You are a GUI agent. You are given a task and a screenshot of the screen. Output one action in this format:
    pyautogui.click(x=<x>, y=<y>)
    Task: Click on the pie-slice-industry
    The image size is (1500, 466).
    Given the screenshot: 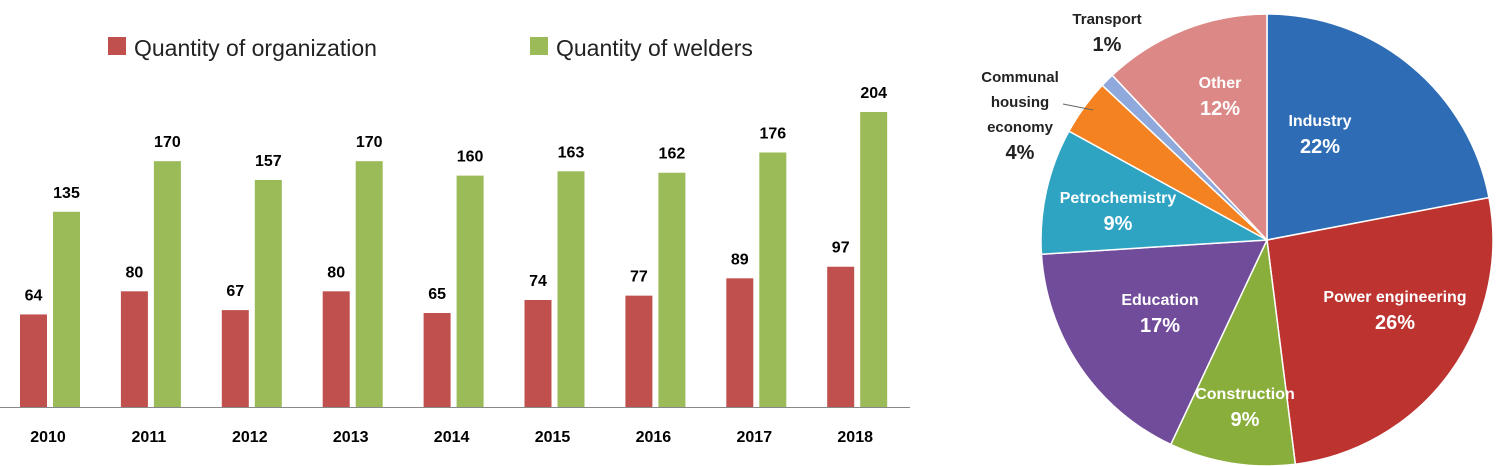 What is the action you would take?
    pyautogui.click(x=1378, y=127)
    